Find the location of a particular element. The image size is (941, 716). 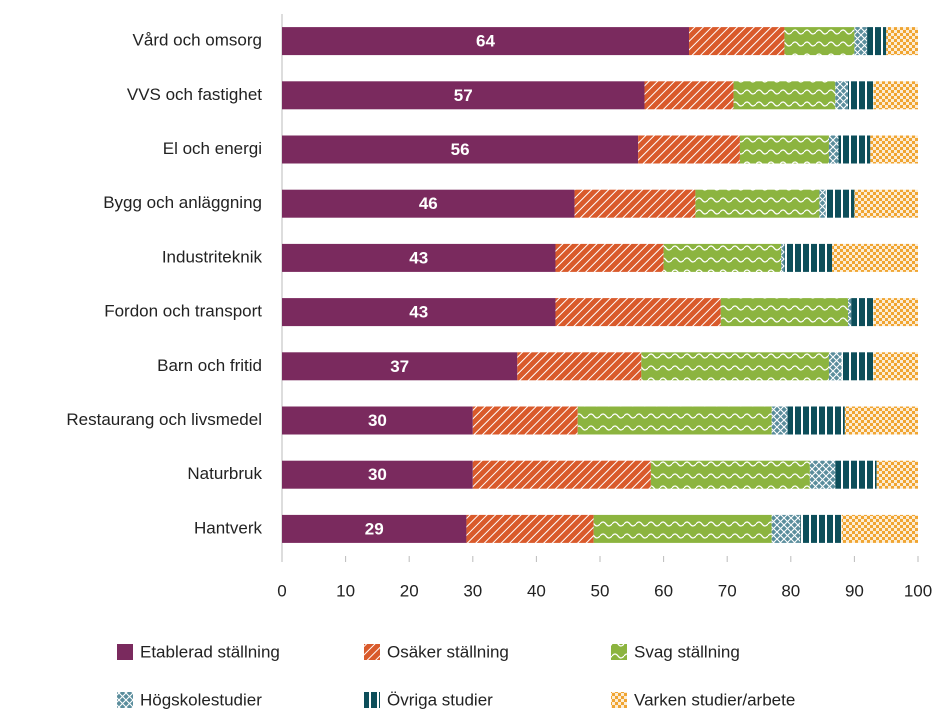

data-label: 64 is located at coordinates (485, 41).